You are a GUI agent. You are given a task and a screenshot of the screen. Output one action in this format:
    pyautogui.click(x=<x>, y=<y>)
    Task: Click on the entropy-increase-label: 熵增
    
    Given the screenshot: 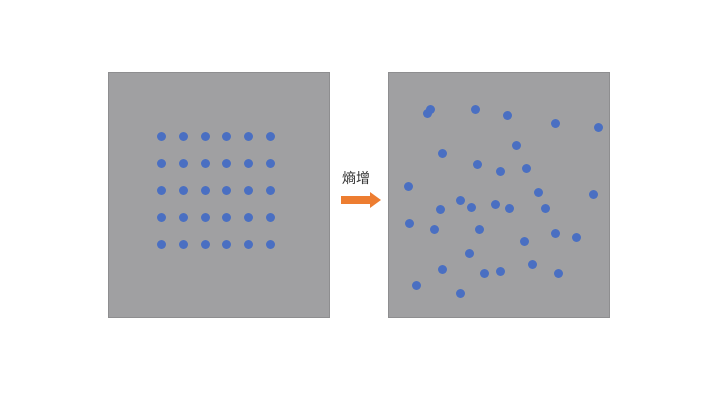 What is the action you would take?
    pyautogui.click(x=356, y=179)
    